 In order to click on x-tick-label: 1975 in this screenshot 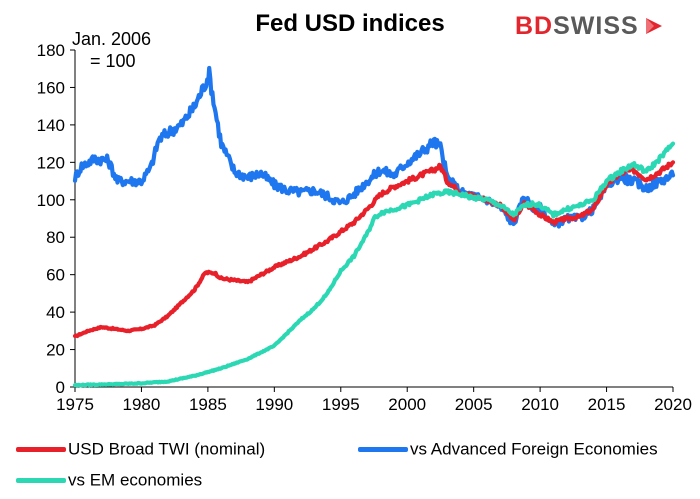, I will do `click(75, 404)`.